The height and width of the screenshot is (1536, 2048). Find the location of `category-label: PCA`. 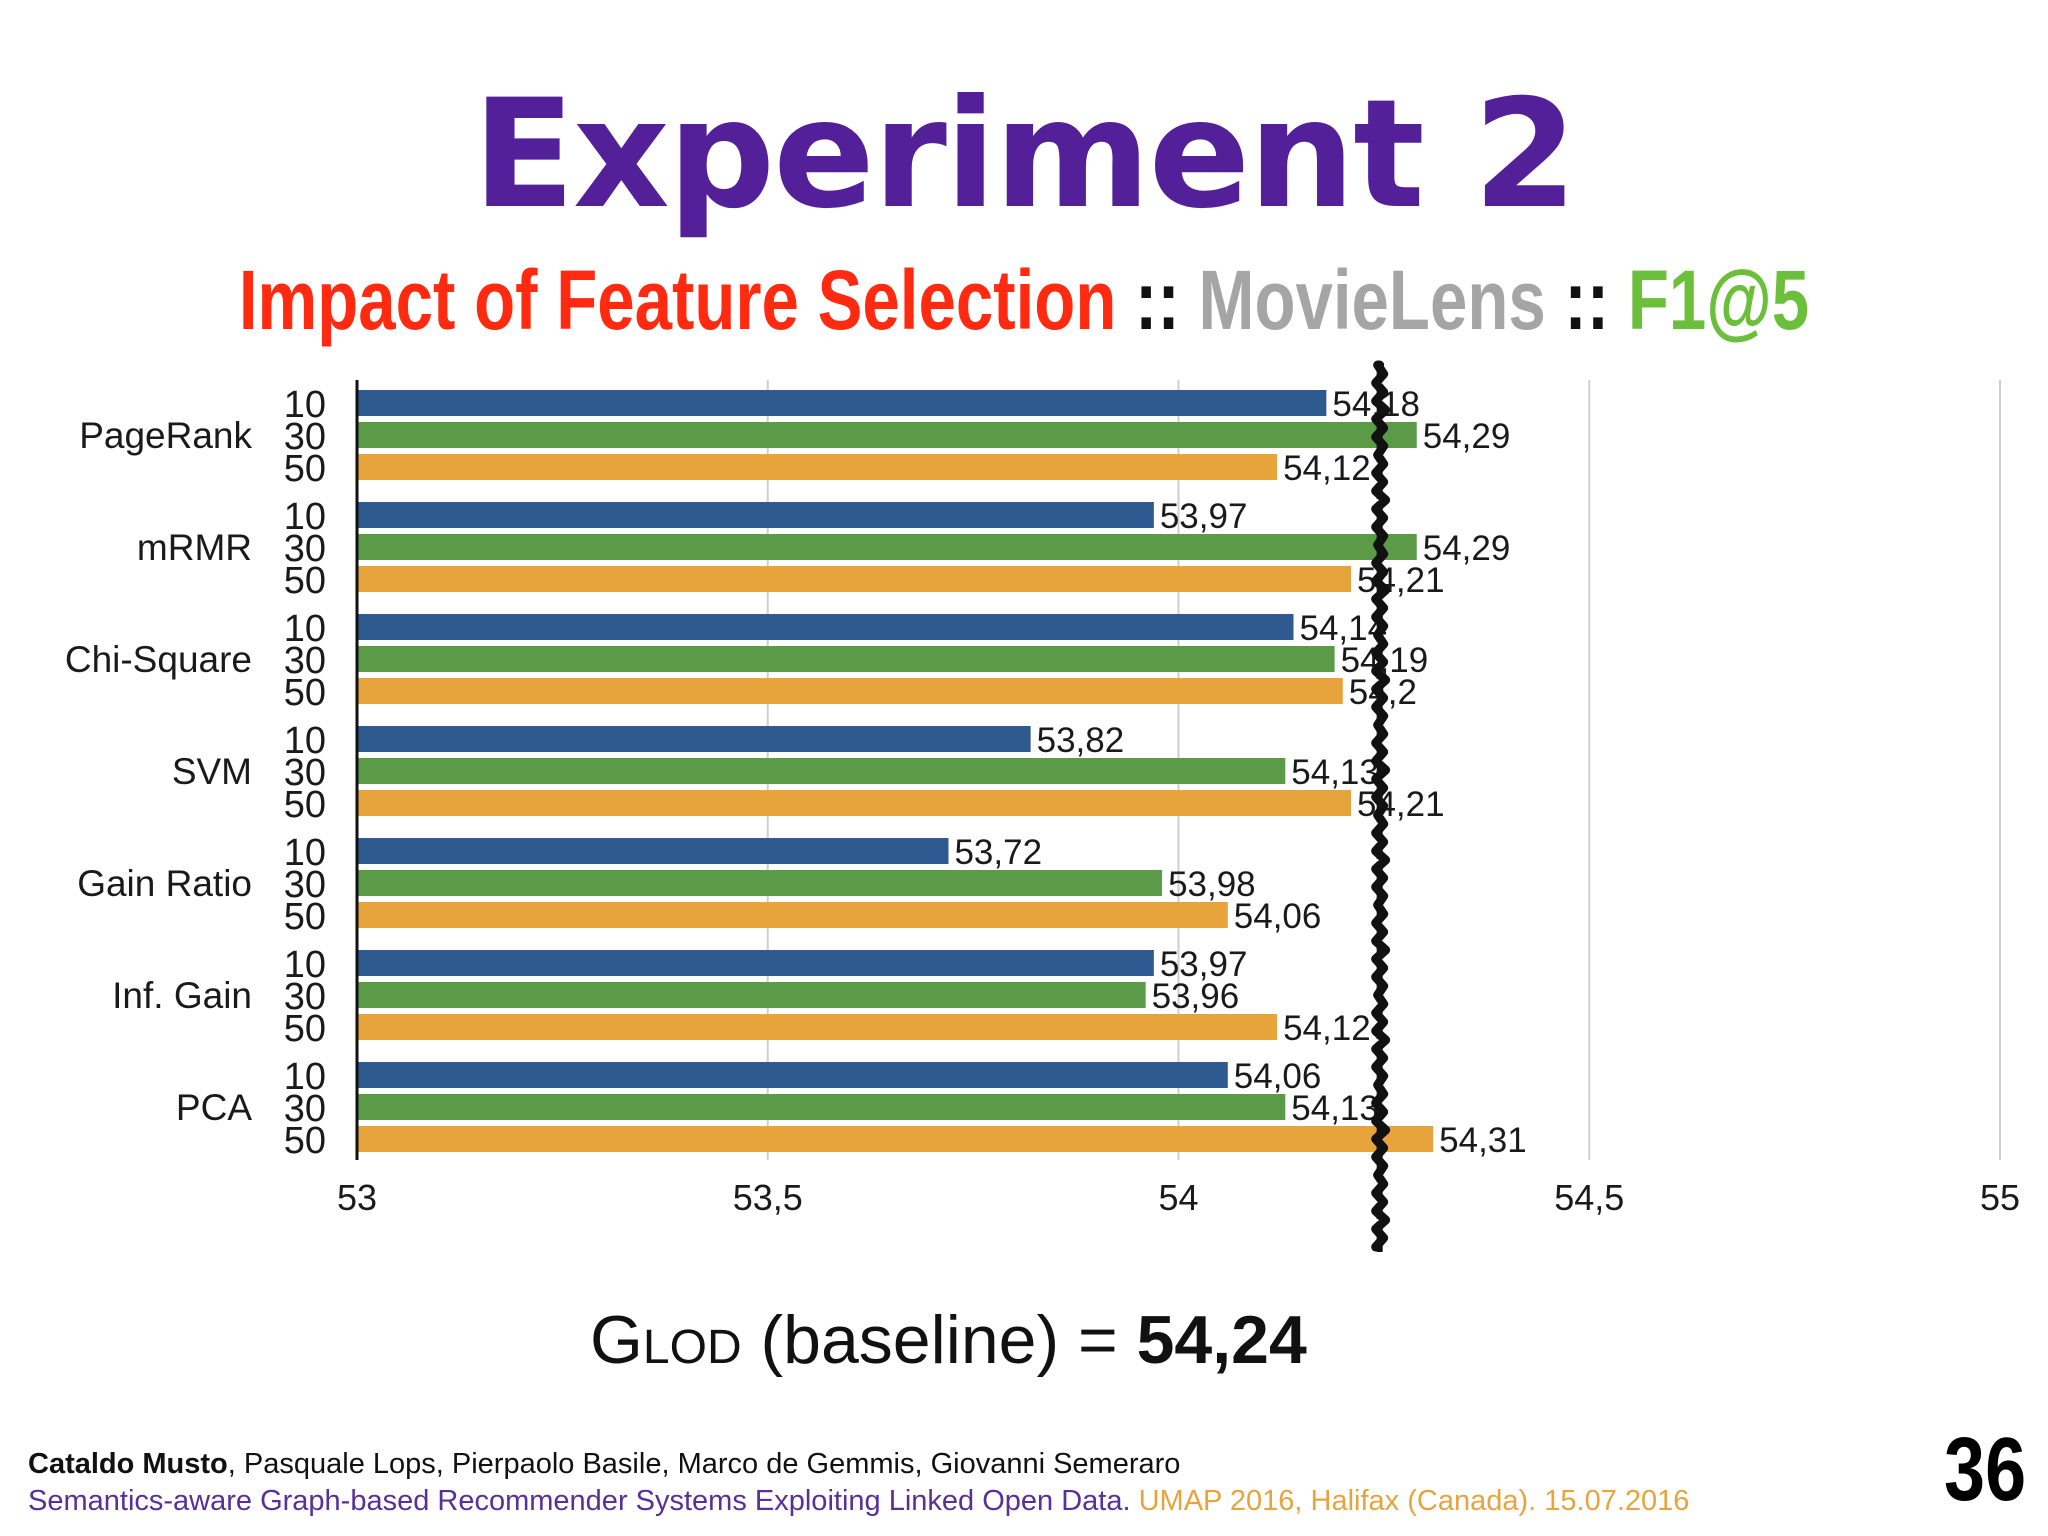

category-label: PCA is located at coordinates (214, 1107).